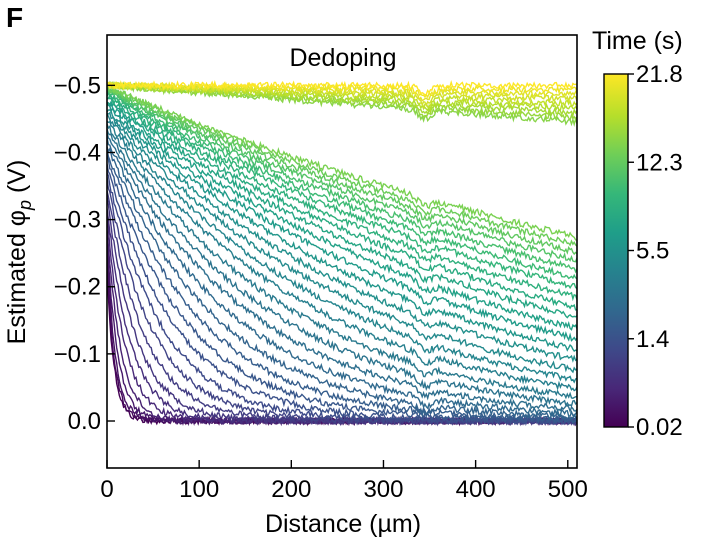 This screenshot has width=704, height=538. Describe the element at coordinates (616, 250) in the screenshot. I see `colorbar` at that location.